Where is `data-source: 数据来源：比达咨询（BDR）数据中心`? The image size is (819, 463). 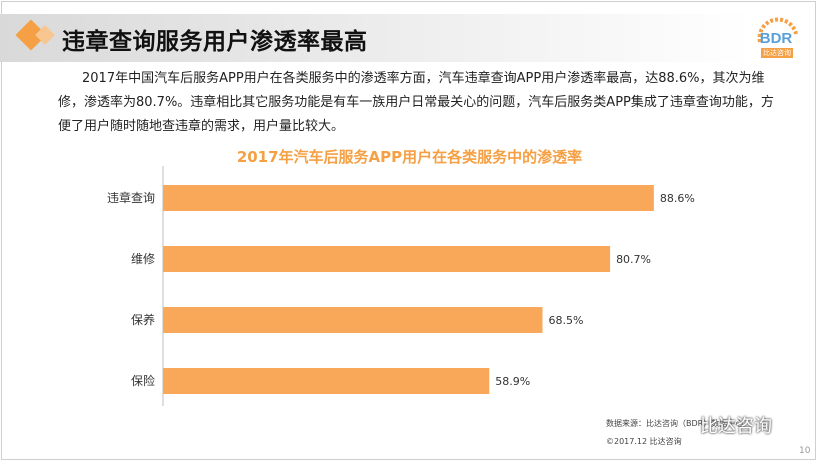 data-source: 数据来源：比达咨询（BDR）数据中心 is located at coordinates (675, 423).